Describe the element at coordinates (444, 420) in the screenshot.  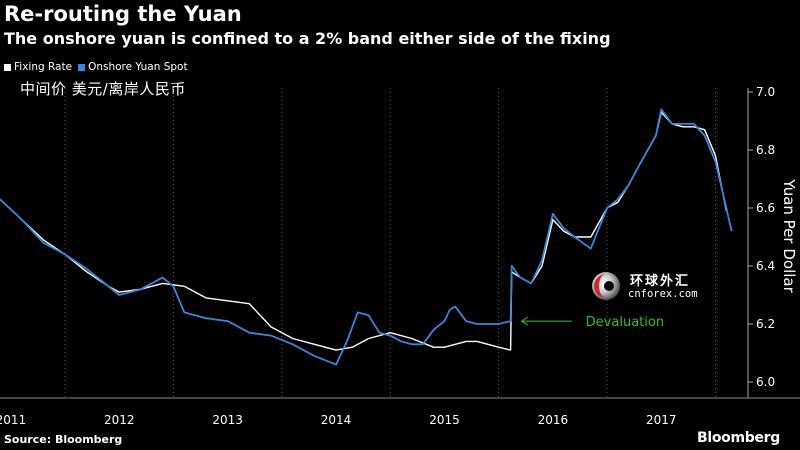
I see `x-tick-label: 2015` at that location.